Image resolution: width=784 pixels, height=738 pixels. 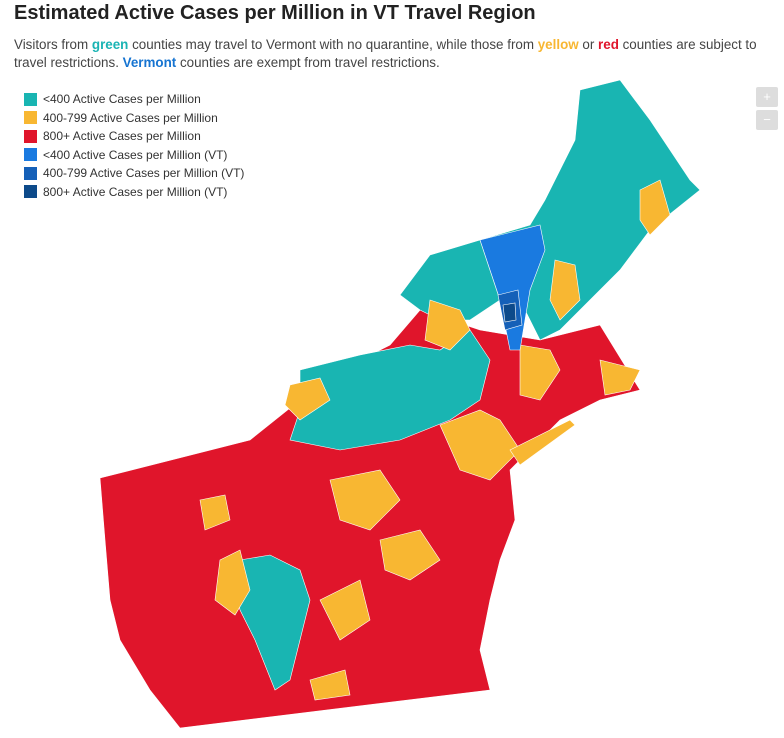 I want to click on highlight: yellow, so click(x=558, y=44).